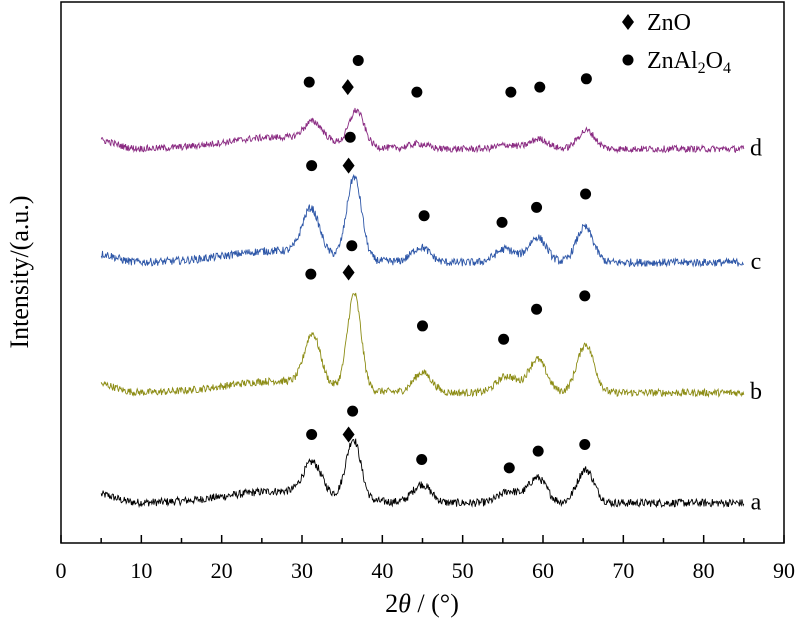 The image size is (800, 624). What do you see at coordinates (543, 570) in the screenshot?
I see `x-tick-label: 60` at bounding box center [543, 570].